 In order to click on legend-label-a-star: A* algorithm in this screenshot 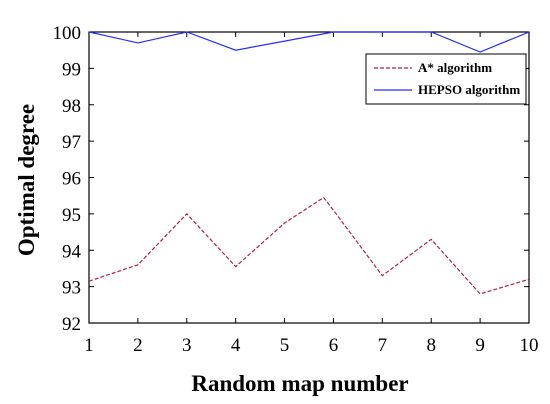, I will do `click(455, 67)`.